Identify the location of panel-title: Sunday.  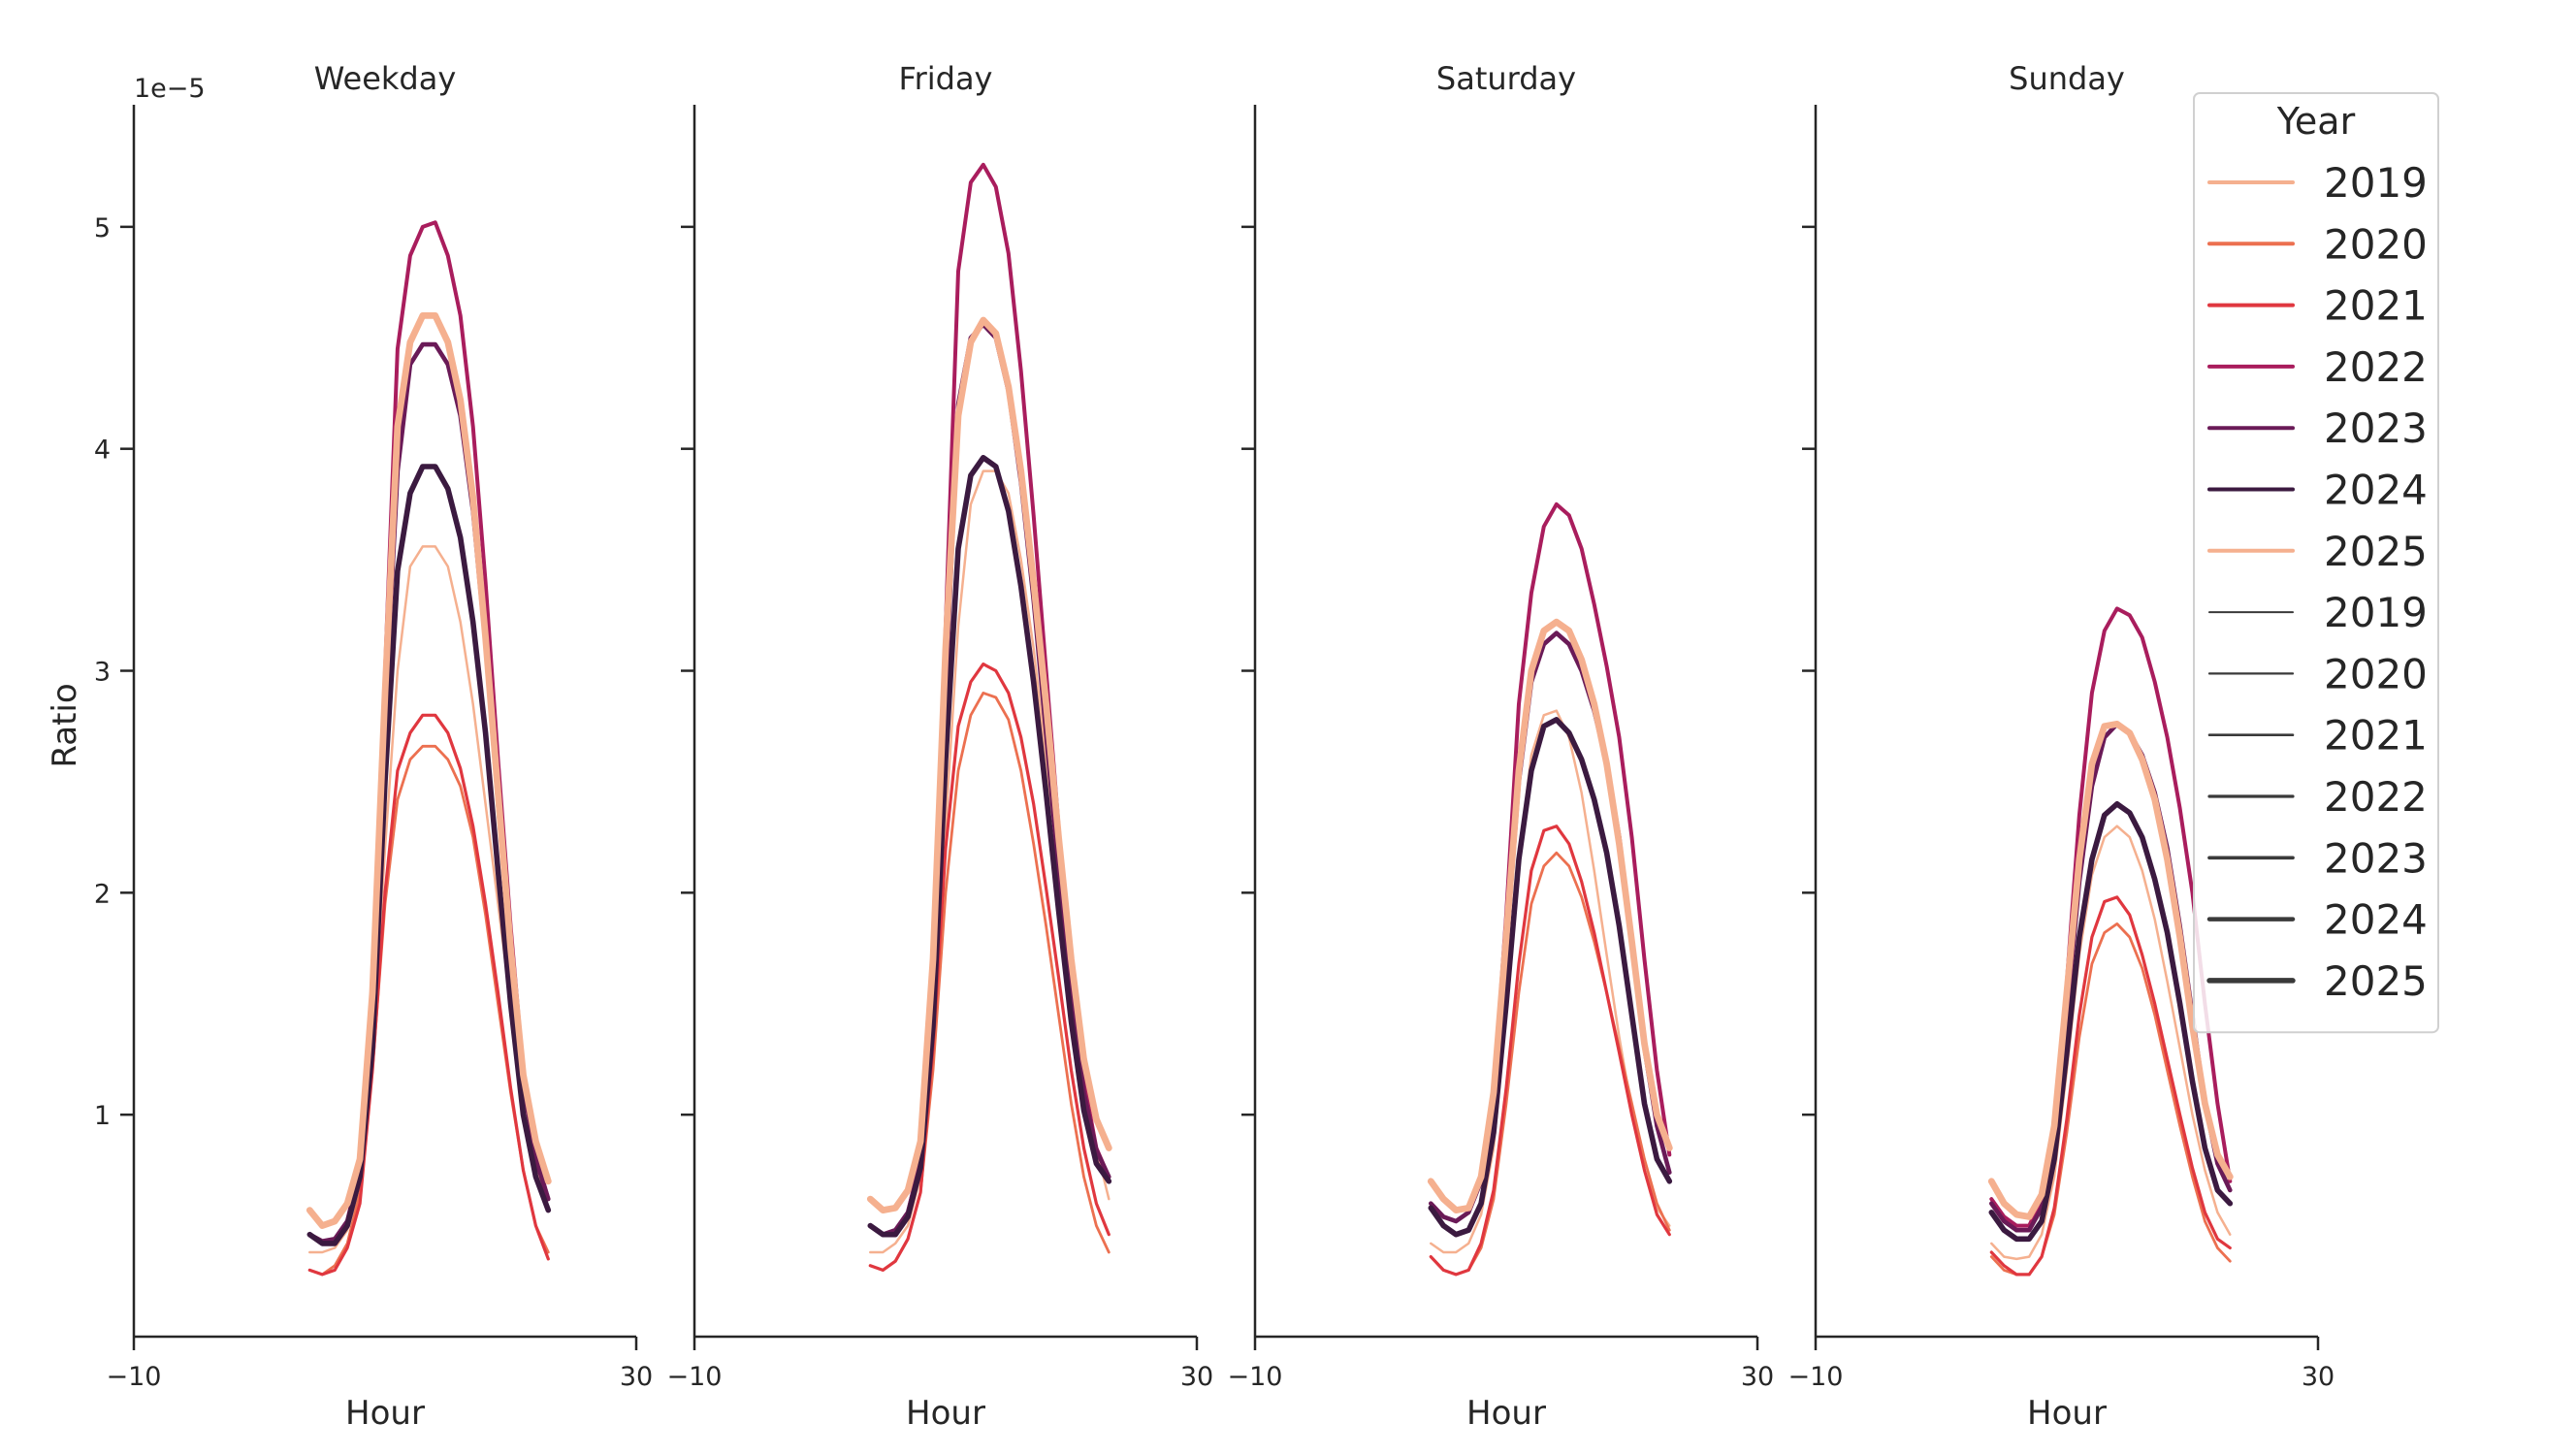
(2067, 78).